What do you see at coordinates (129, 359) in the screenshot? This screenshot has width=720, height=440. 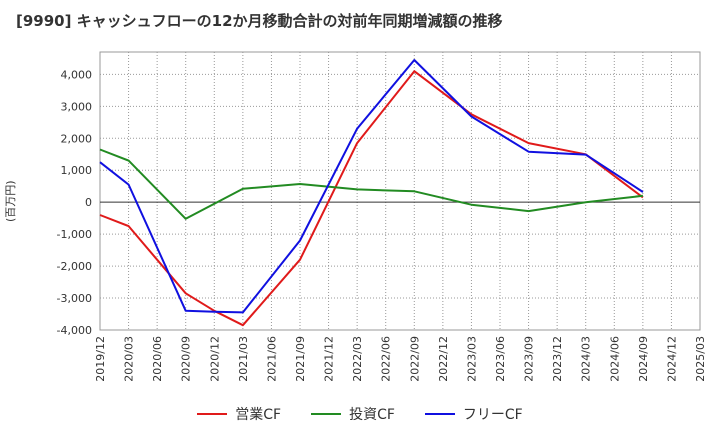 I see `x-tick-label: 2020/03` at bounding box center [129, 359].